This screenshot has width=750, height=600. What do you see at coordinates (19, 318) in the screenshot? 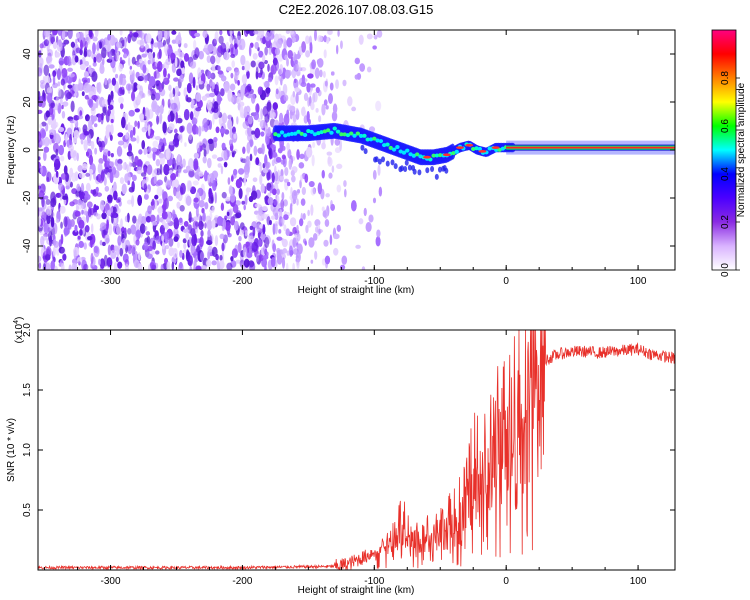
I see `snr-scale-close: )` at bounding box center [19, 318].